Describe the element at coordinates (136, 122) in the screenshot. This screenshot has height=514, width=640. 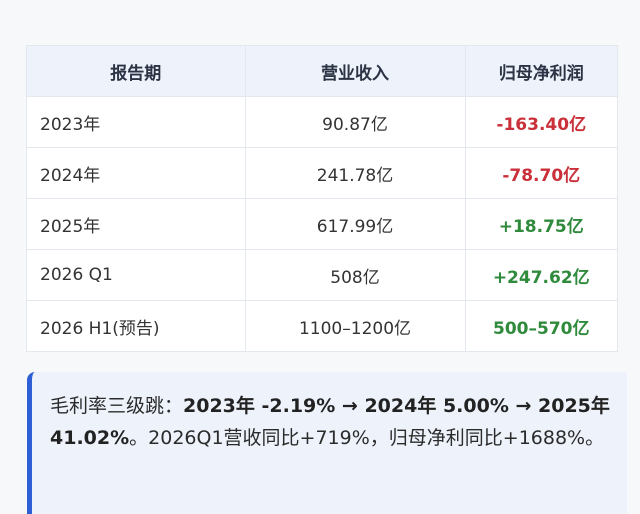
I see `cell-period: 2023年` at that location.